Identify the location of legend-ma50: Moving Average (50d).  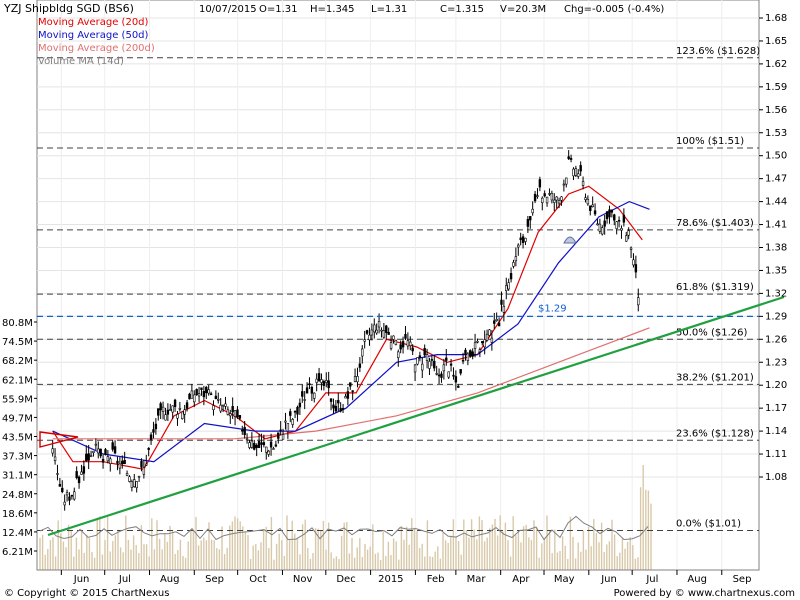
(93, 35).